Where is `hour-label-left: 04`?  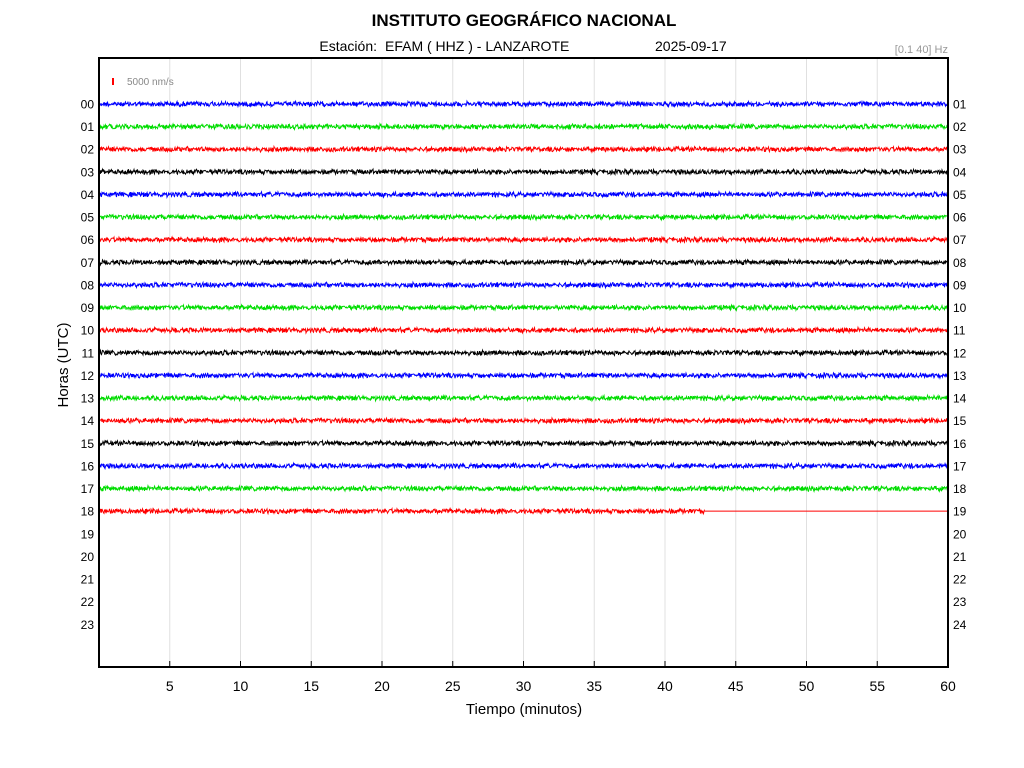 hour-label-left: 04 is located at coordinates (88, 195).